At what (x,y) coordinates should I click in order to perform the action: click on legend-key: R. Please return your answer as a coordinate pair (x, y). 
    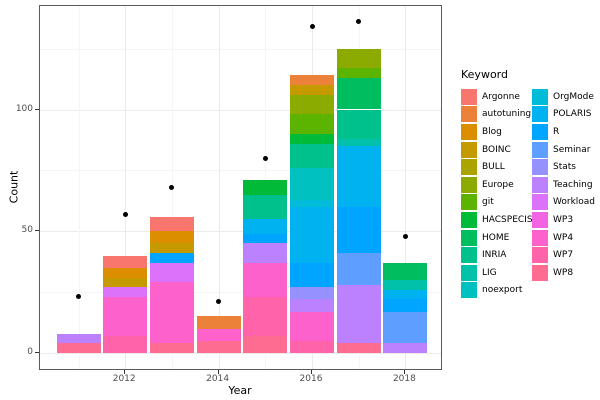
    Looking at the image, I should click on (566, 132).